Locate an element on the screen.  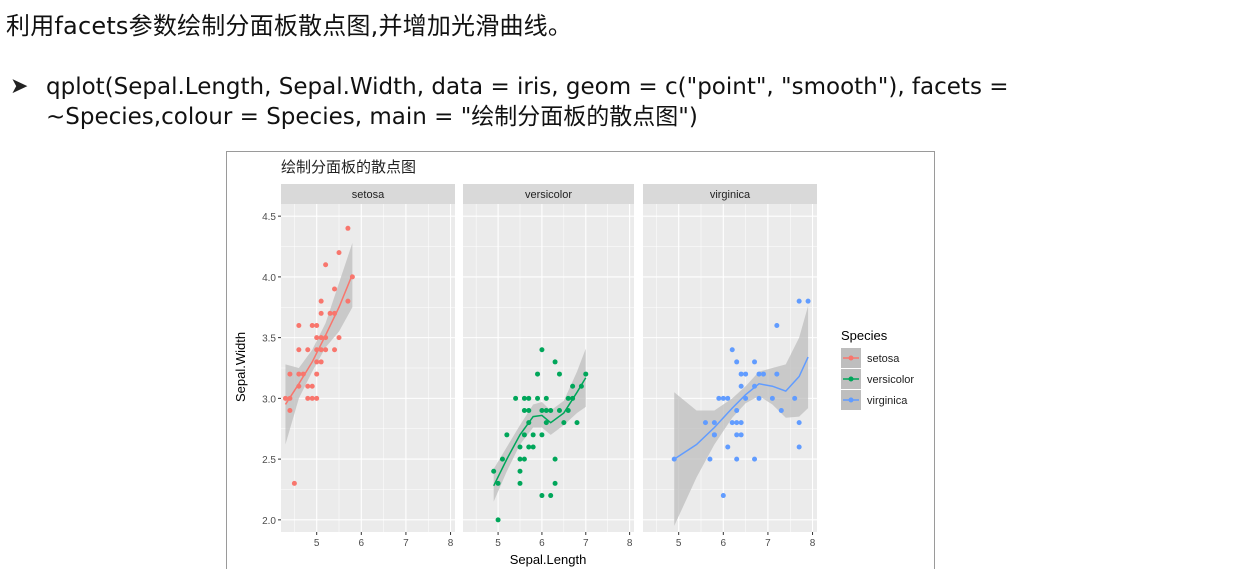
y-tick-label: 4.5 is located at coordinates (269, 217).